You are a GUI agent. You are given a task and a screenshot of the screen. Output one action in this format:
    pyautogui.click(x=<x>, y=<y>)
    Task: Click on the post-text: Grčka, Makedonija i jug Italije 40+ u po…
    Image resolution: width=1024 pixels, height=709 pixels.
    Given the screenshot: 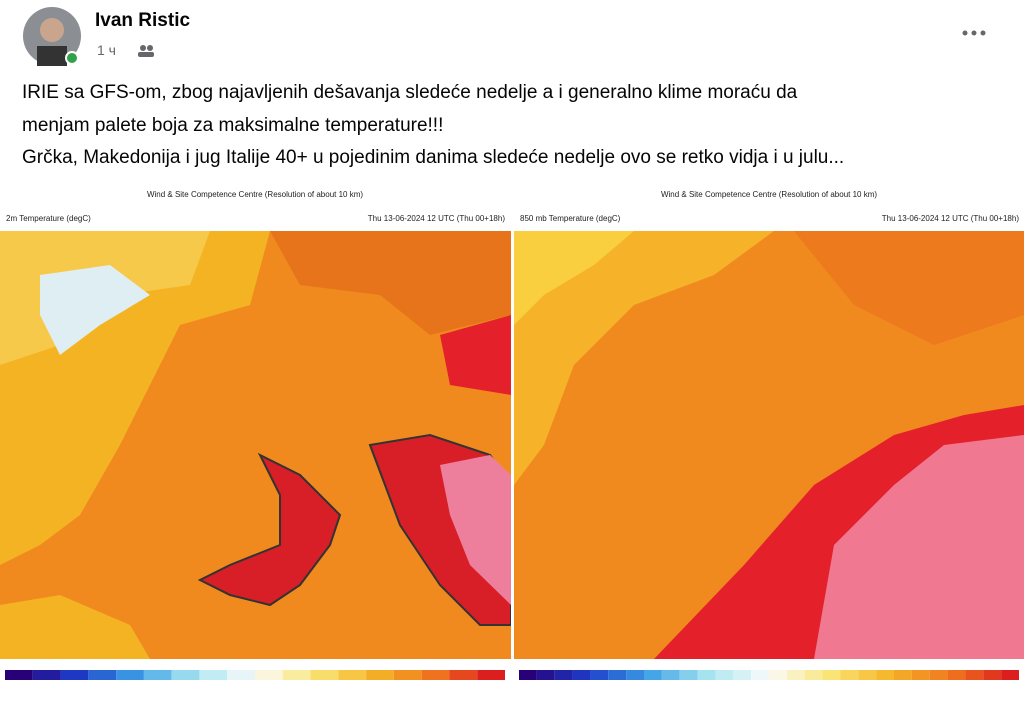 What is the action you would take?
    pyautogui.click(x=433, y=157)
    